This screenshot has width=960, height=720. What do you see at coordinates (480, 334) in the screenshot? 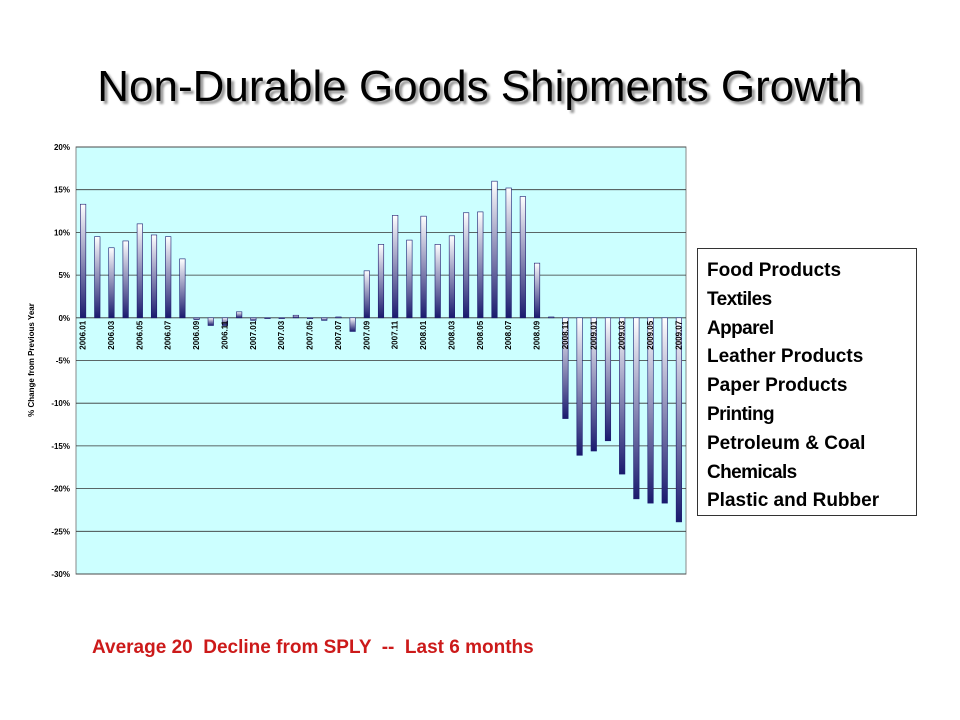
I see `x-tick-label: 2008.05` at bounding box center [480, 334].